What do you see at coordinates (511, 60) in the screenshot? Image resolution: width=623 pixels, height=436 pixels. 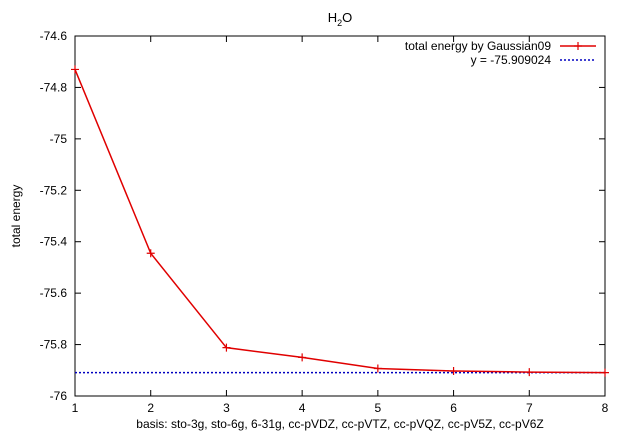 I see `legend-label-reference: y = -75.909024` at bounding box center [511, 60].